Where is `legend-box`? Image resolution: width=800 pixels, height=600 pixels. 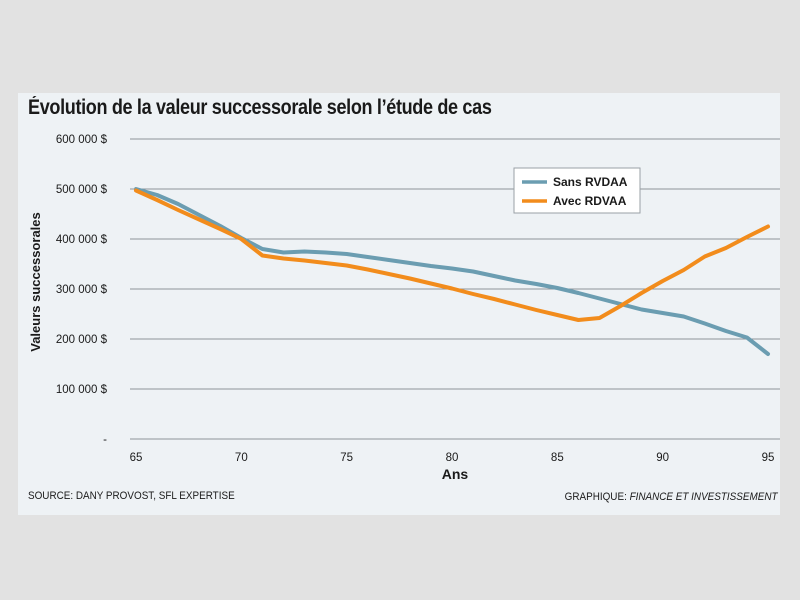 legend-box is located at coordinates (577, 190).